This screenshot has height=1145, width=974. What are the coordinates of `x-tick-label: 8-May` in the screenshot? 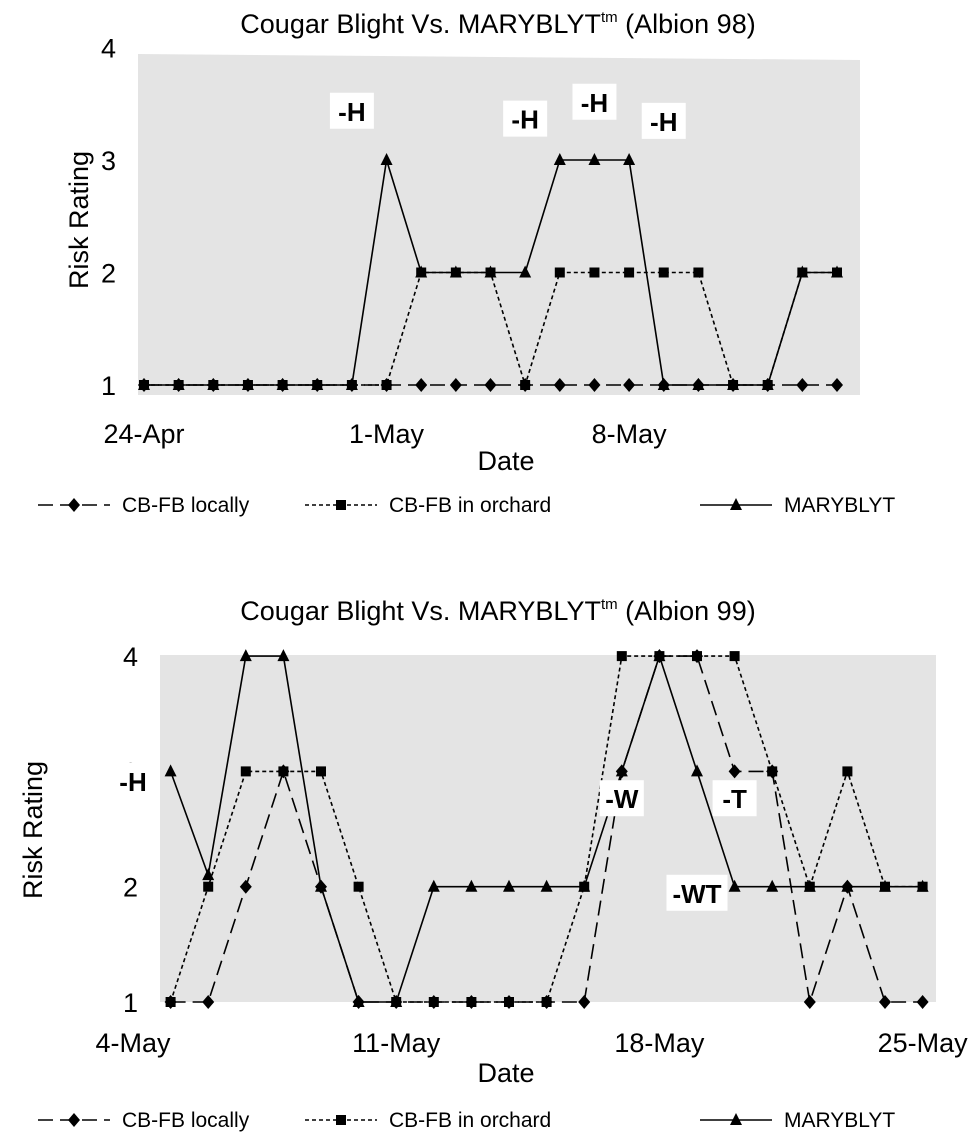 It's located at (630, 434).